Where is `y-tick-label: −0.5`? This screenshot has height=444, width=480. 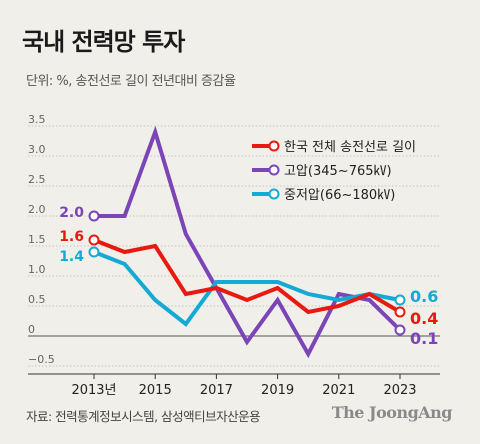
y-tick-label: −0.5 is located at coordinates (41, 359).